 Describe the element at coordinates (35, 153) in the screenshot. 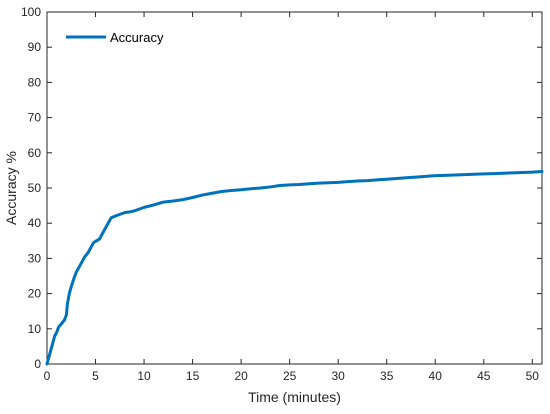

I see `y-tick-label: 60` at that location.